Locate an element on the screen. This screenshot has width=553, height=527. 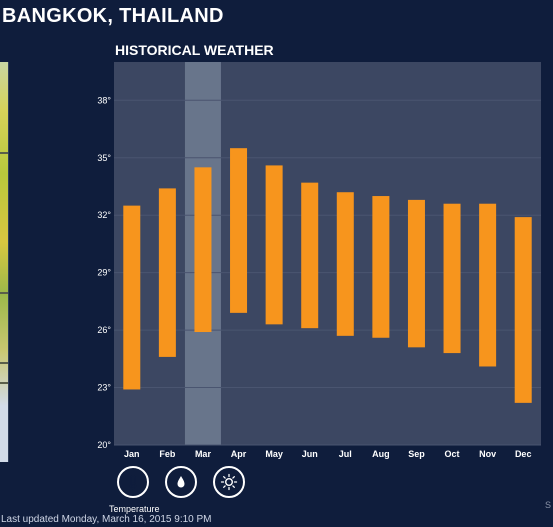
y-tick-label: 35° is located at coordinates (104, 158).